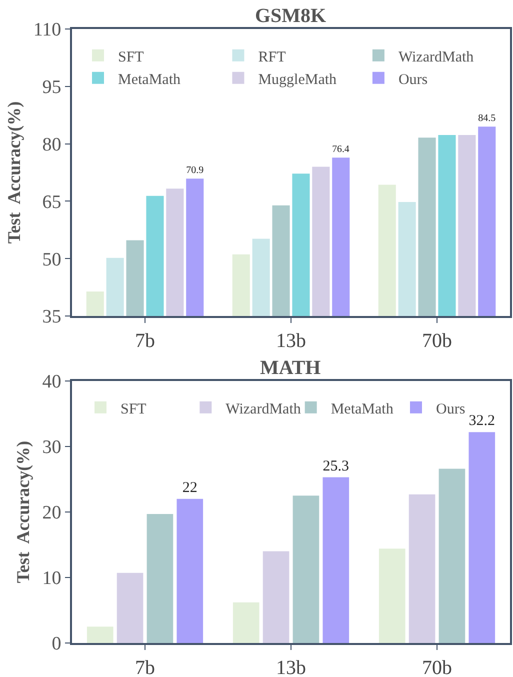  Describe the element at coordinates (47, 30) in the screenshot. I see `y-tick-label: 110` at that location.